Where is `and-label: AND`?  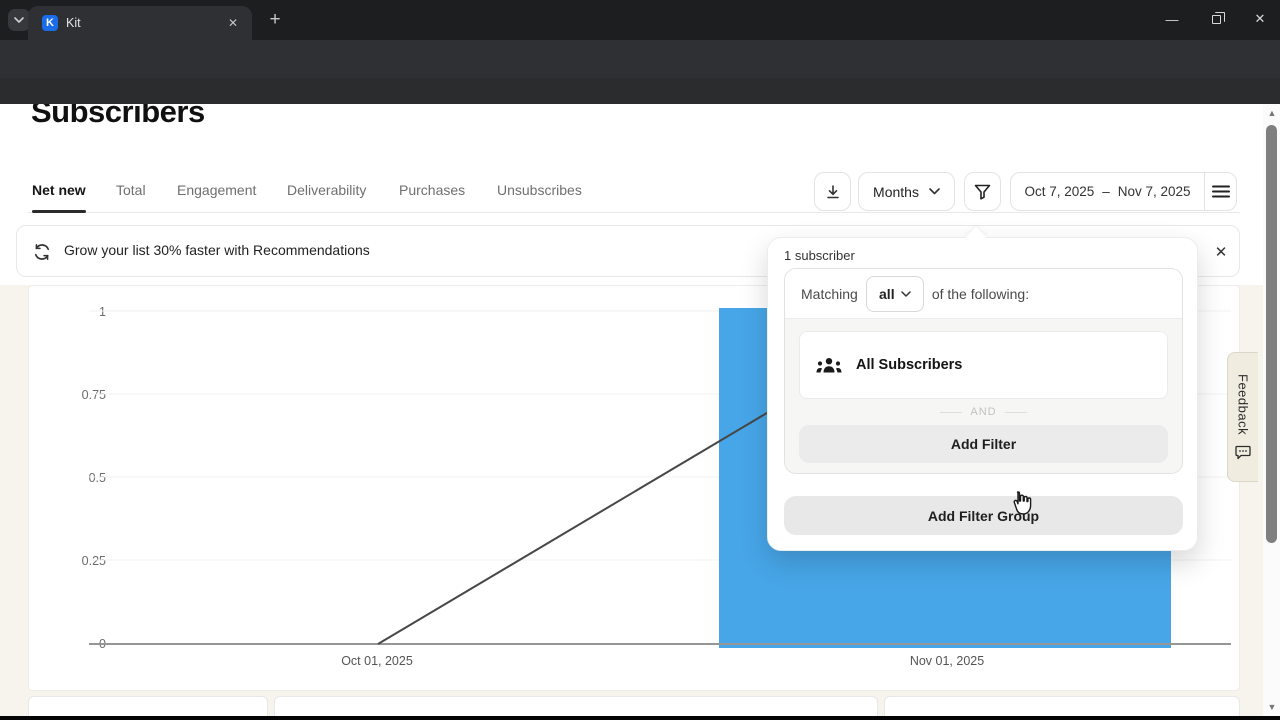
and-label: AND is located at coordinates (983, 412).